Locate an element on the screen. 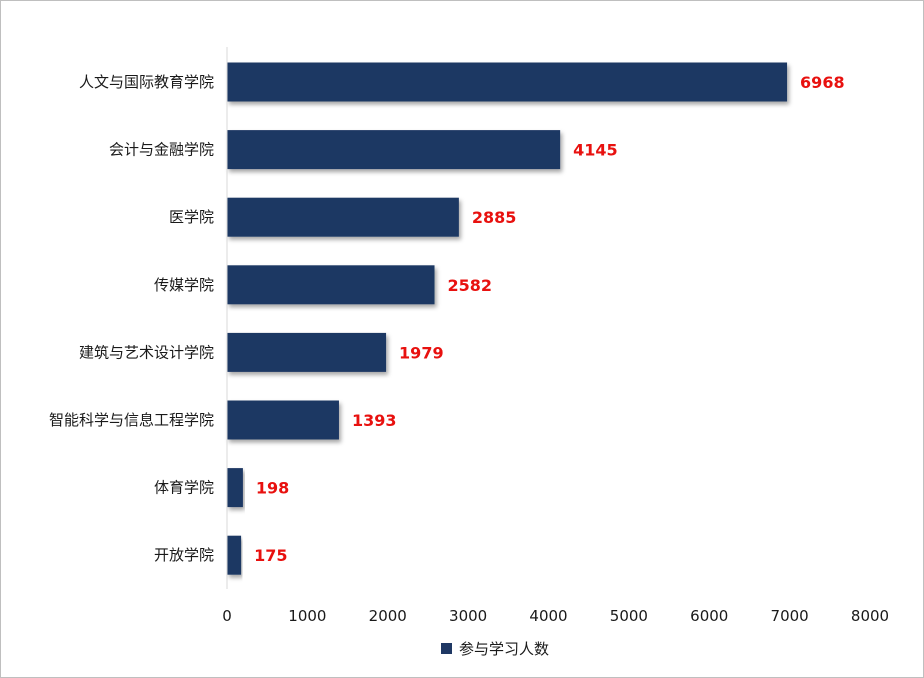 The image size is (924, 678). category-label: 智能科学与信息工程学院 is located at coordinates (131, 420).